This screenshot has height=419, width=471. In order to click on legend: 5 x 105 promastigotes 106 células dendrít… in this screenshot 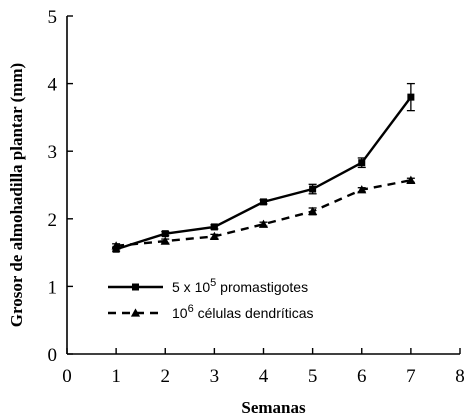, I will do `click(211, 299)`.